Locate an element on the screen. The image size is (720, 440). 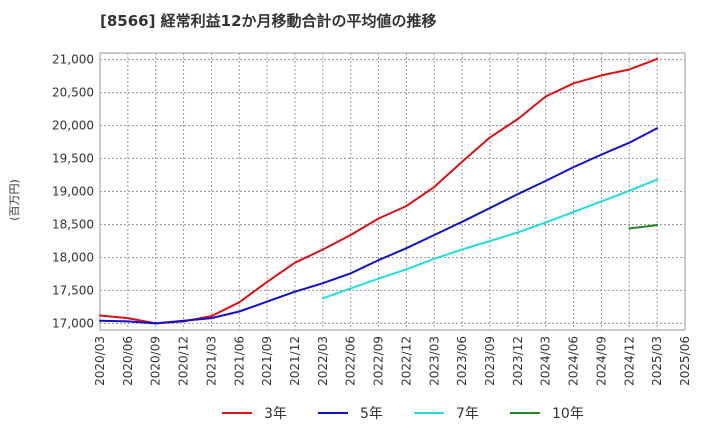
x-tick-label: 2021/12 is located at coordinates (295, 361).